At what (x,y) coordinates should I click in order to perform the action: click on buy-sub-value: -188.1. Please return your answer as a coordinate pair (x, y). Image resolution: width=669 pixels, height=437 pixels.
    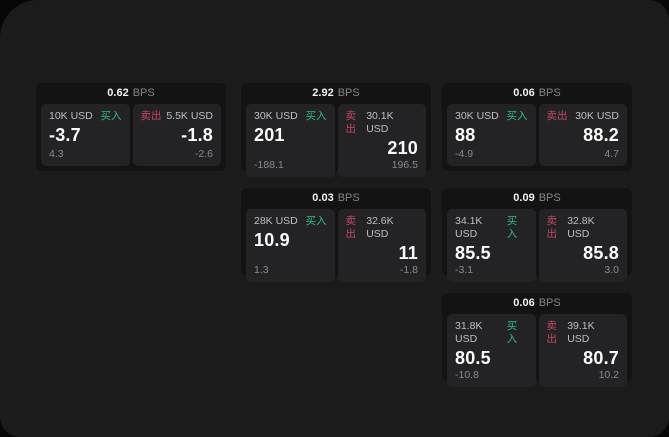
    Looking at the image, I should click on (269, 165).